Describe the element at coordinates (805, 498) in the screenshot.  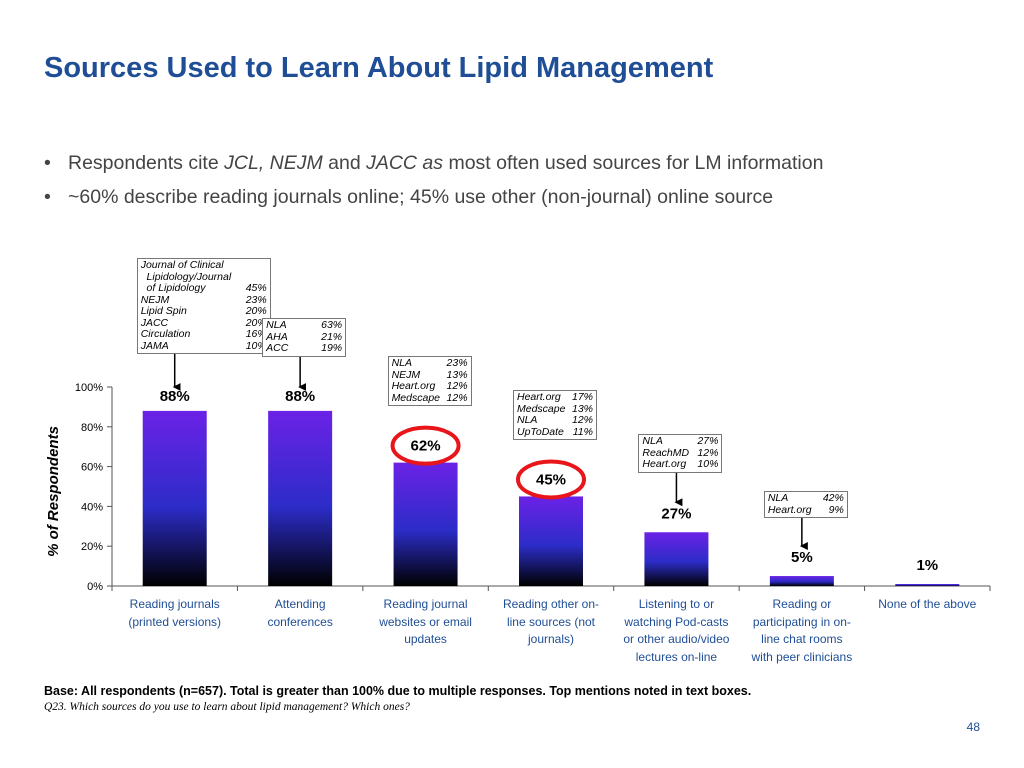
I see `callout-row: NLA 42%` at that location.